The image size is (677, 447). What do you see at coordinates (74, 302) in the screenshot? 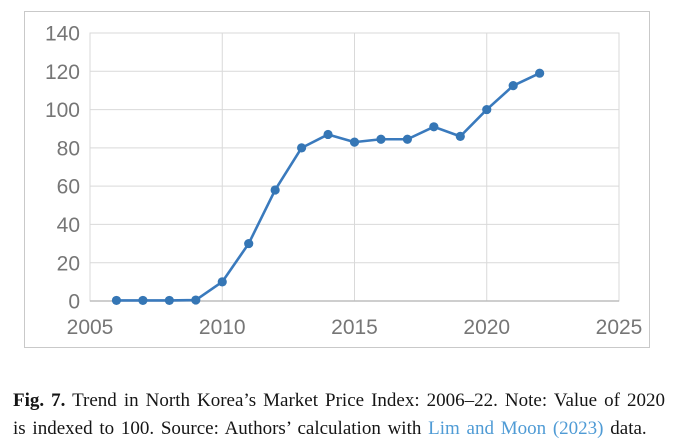
I see `y-tick-label: 0` at bounding box center [74, 302].